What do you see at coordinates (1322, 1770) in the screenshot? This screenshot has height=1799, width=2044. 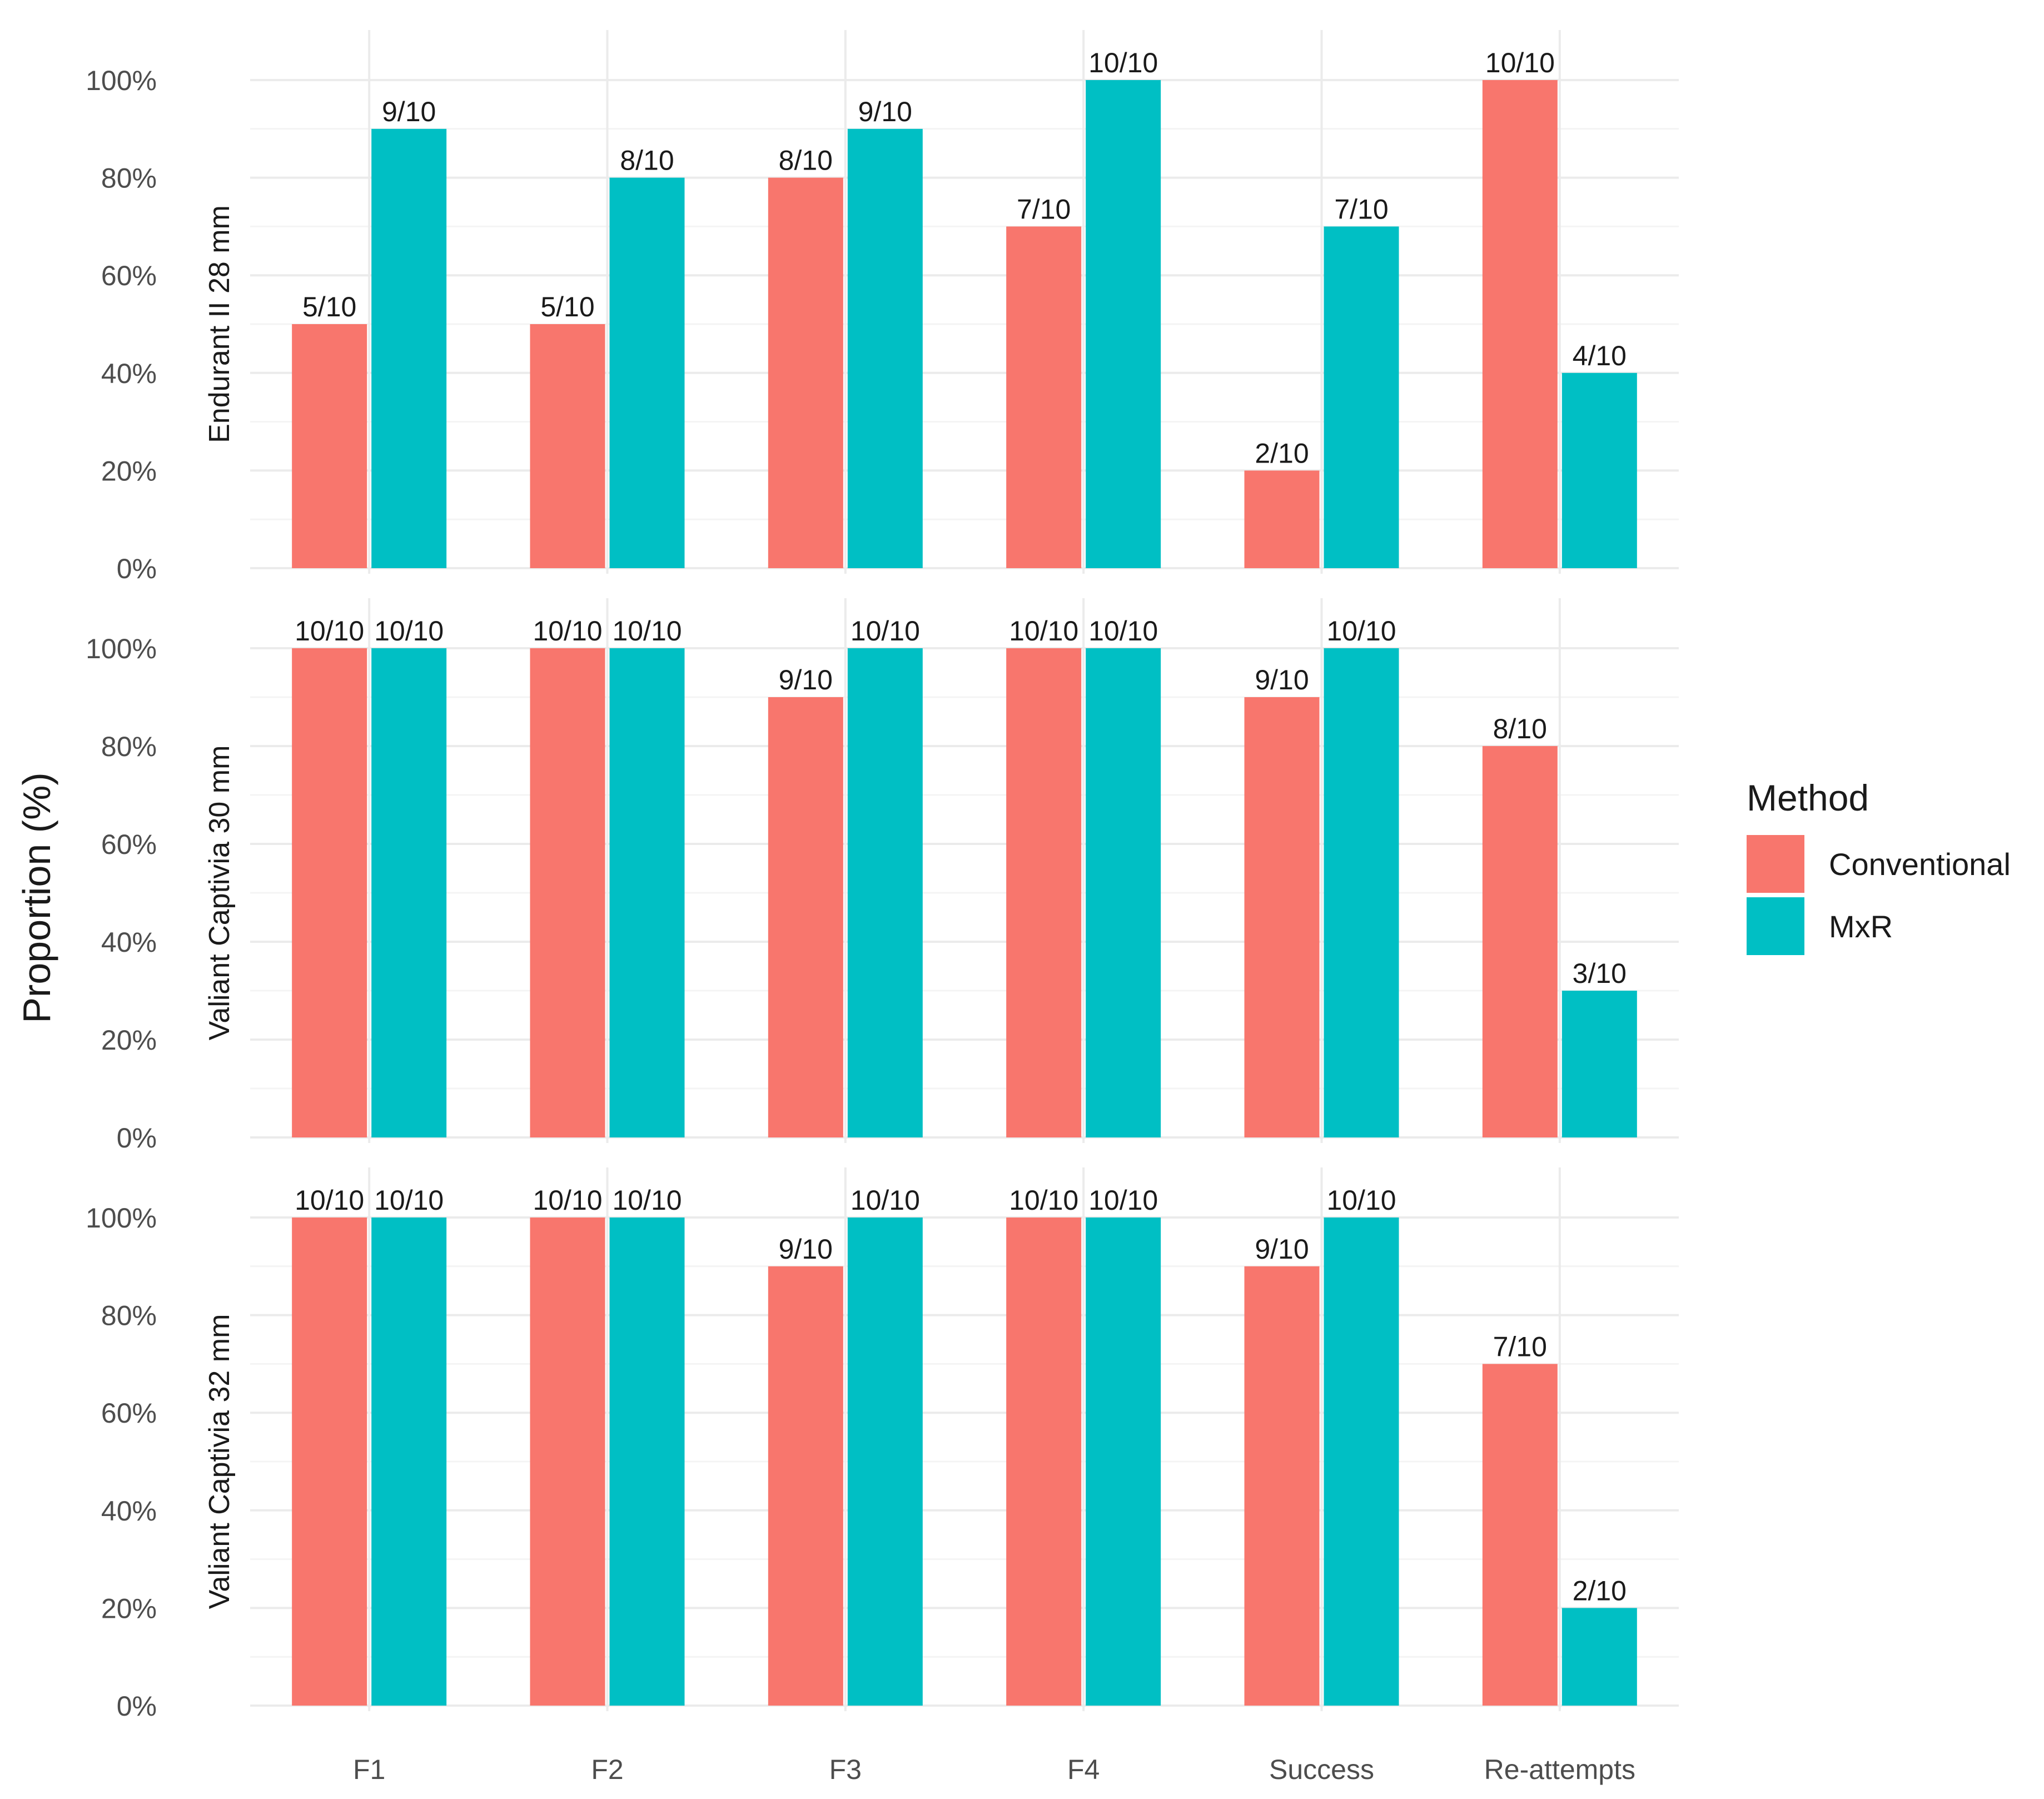 I see `x-tick-label: Success` at bounding box center [1322, 1770].